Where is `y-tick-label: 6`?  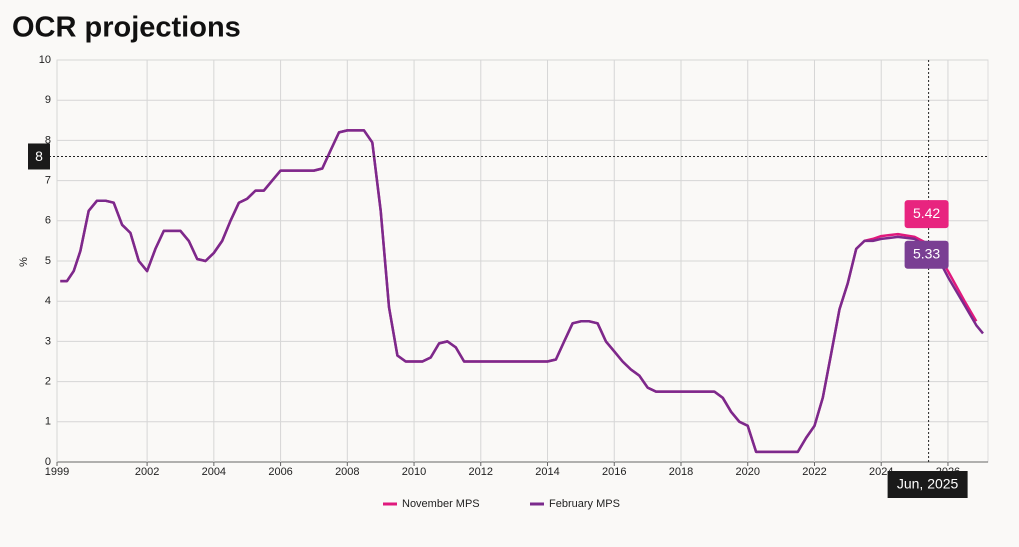 y-tick-label: 6 is located at coordinates (48, 221).